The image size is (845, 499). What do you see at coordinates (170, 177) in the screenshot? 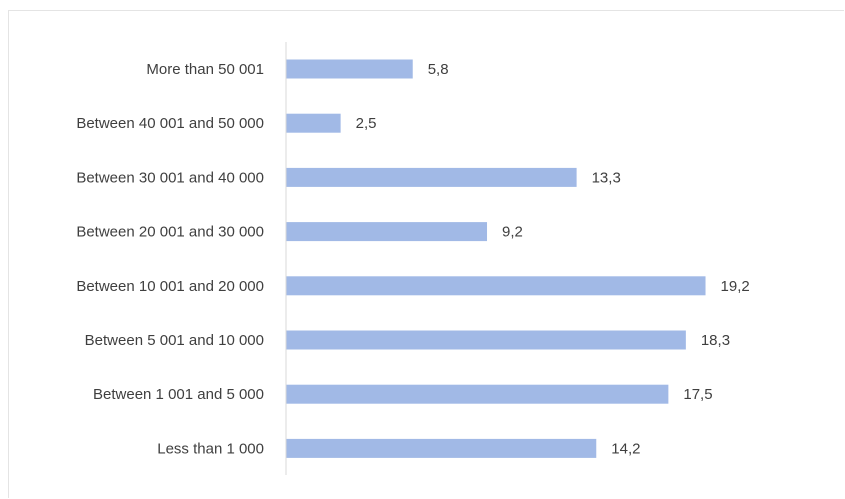
I see `category-label: Between 30 001 and 40 000` at bounding box center [170, 177].